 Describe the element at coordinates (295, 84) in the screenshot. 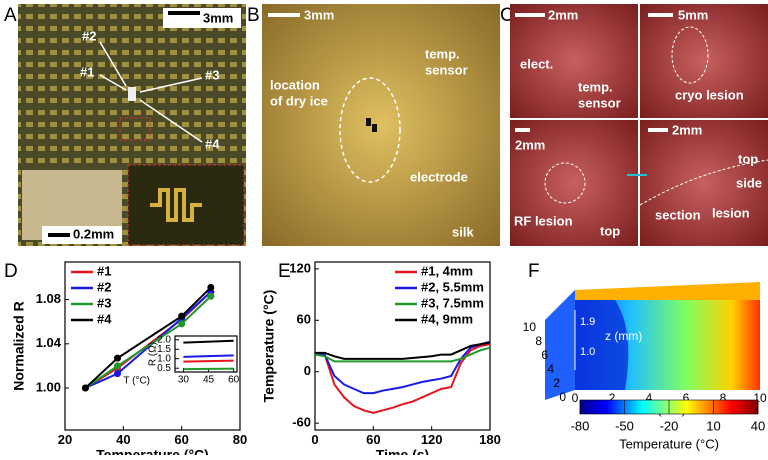

I see `label: location` at that location.